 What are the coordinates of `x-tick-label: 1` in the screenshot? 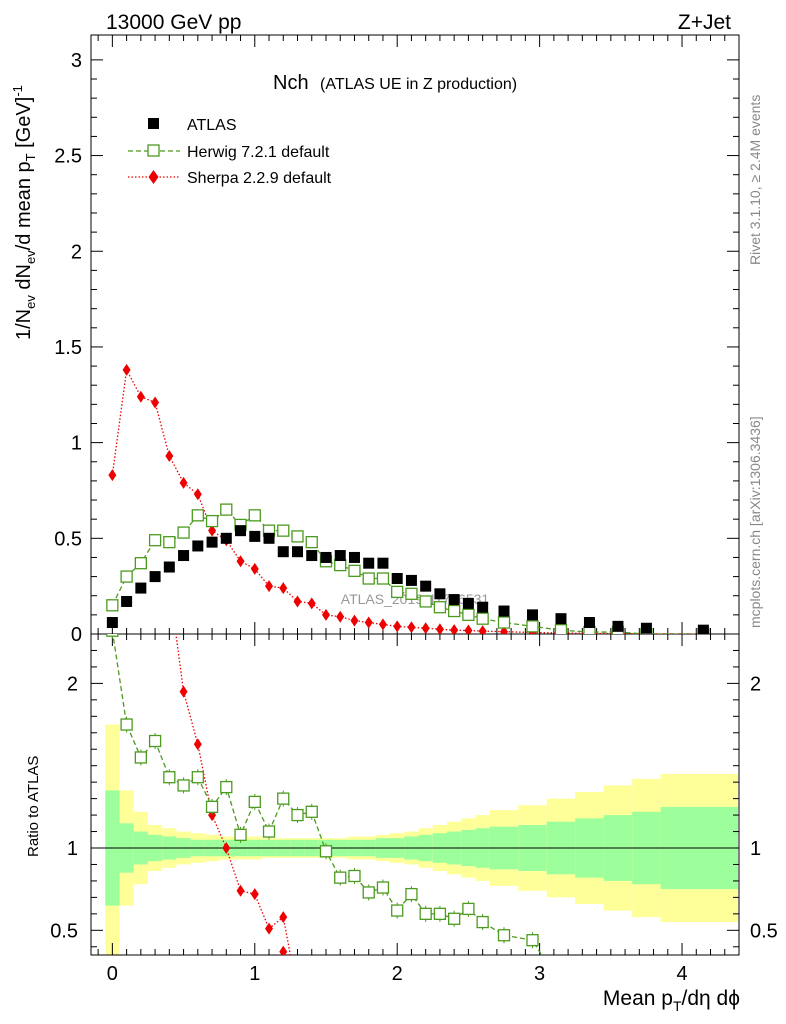 It's located at (254, 974).